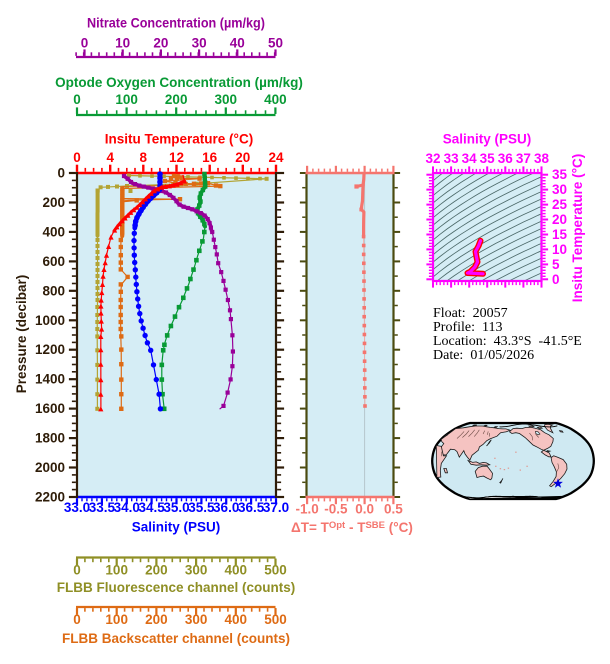 The width and height of the screenshot is (610, 664). What do you see at coordinates (110, 157) in the screenshot?
I see `svg-text: 4` at bounding box center [110, 157].